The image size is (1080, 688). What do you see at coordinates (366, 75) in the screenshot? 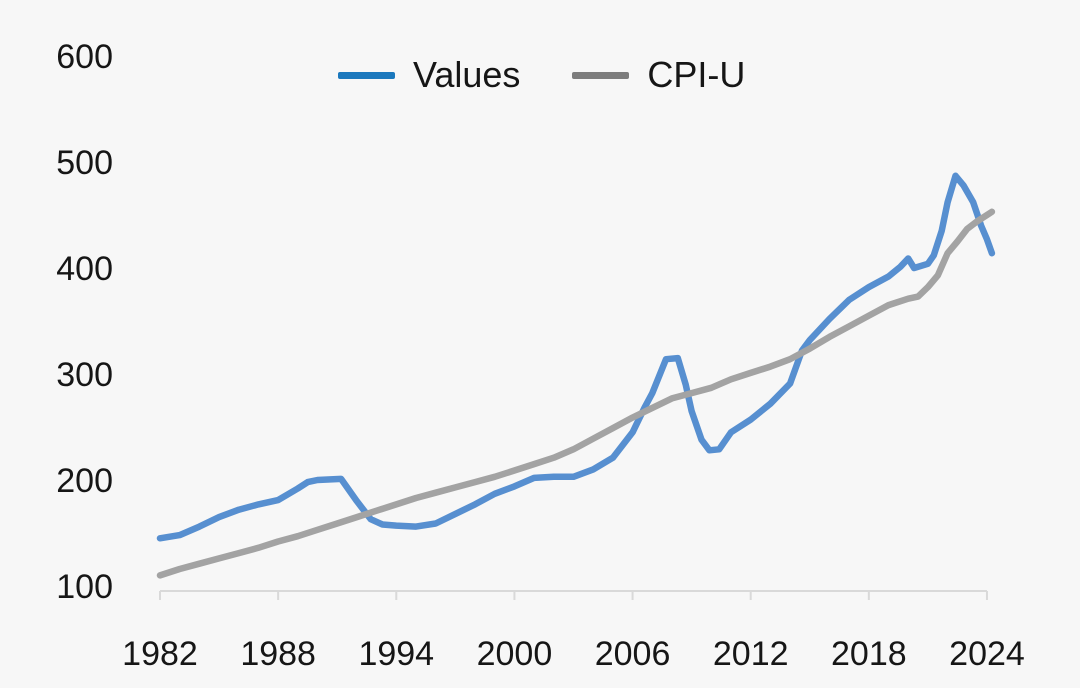
I see `values-series-swatch` at bounding box center [366, 75].